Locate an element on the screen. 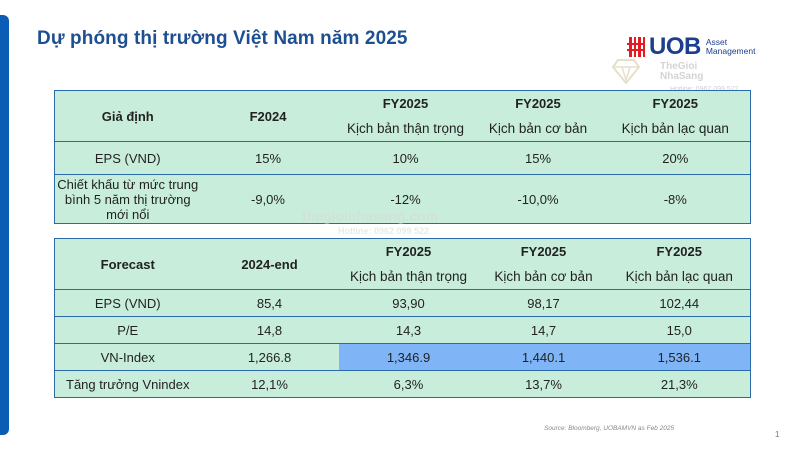 This screenshot has width=800, height=450. table-cell: 14,3 is located at coordinates (408, 330).